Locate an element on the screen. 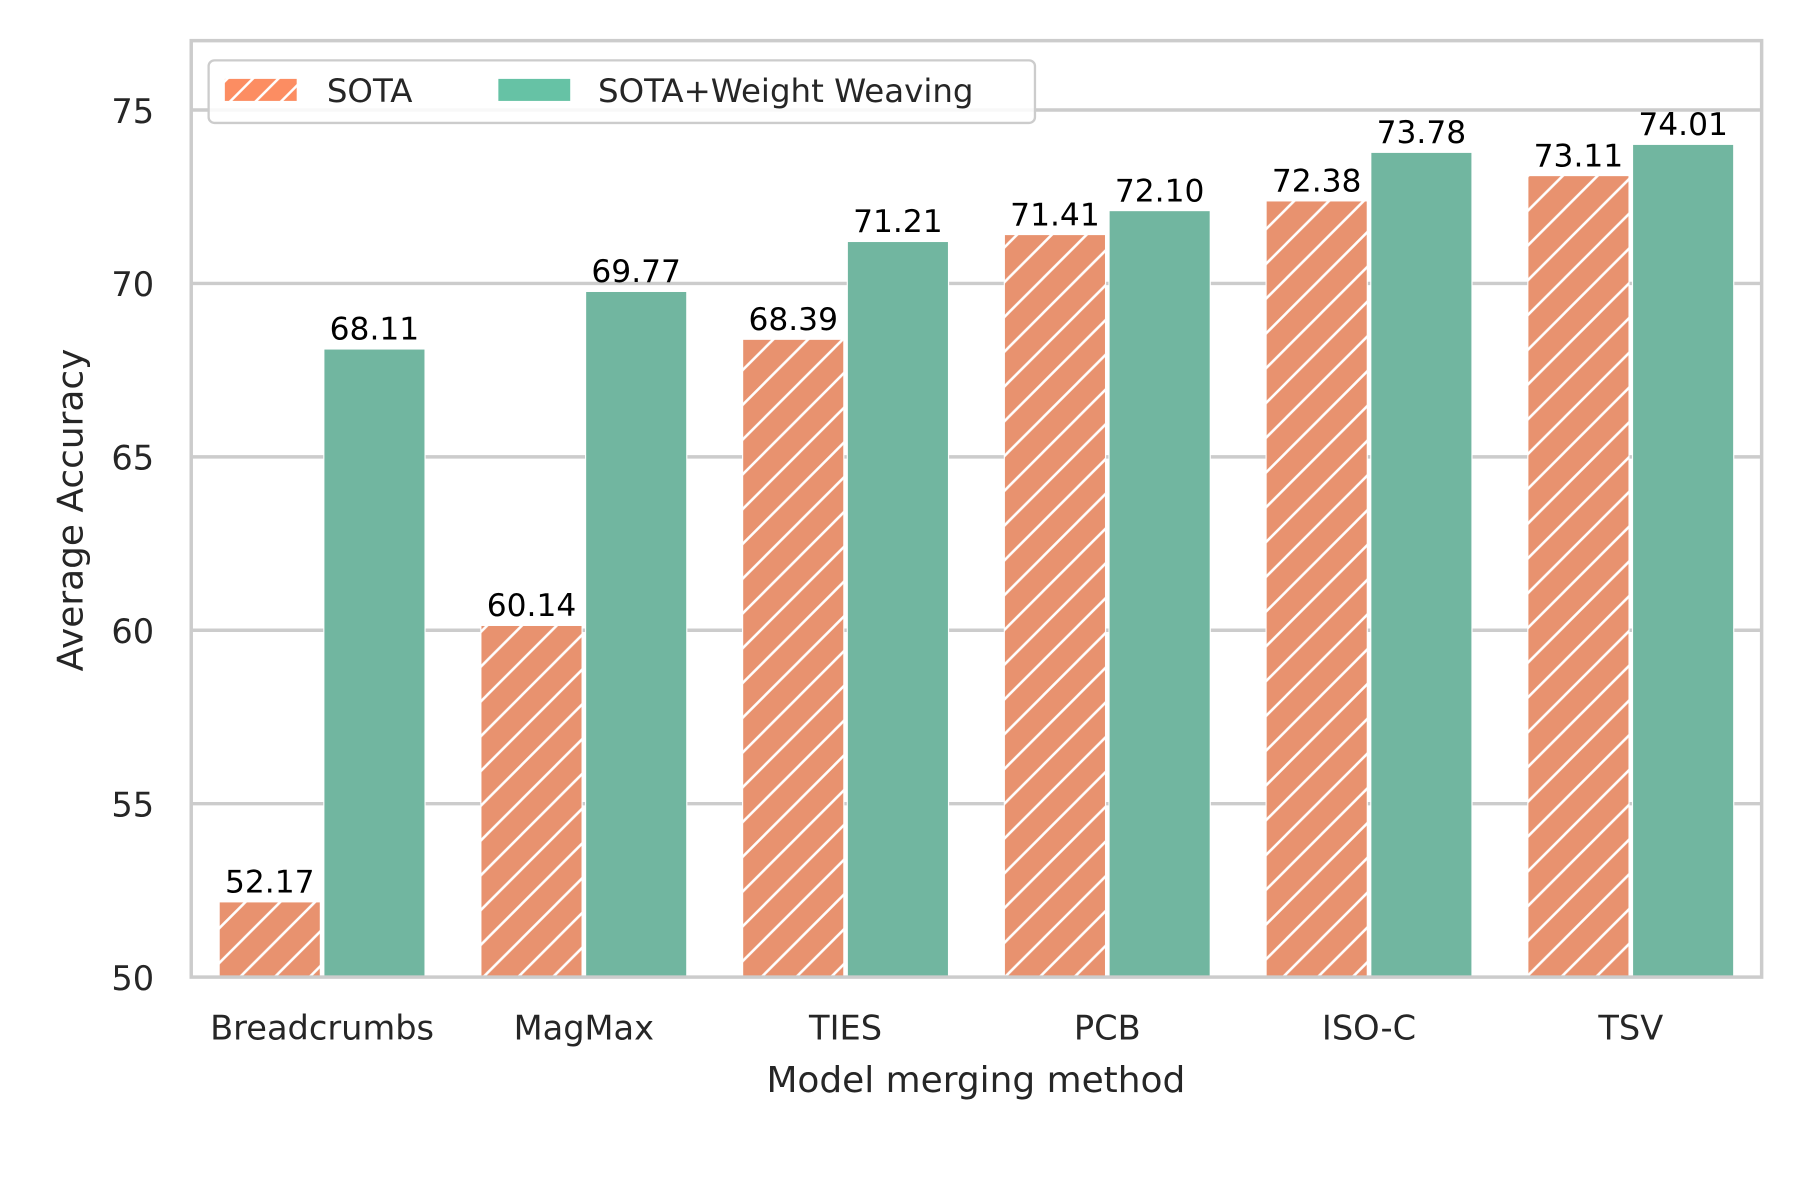 Image resolution: width=1808 pixels, height=1180 pixels. legend-frame is located at coordinates (622, 92).